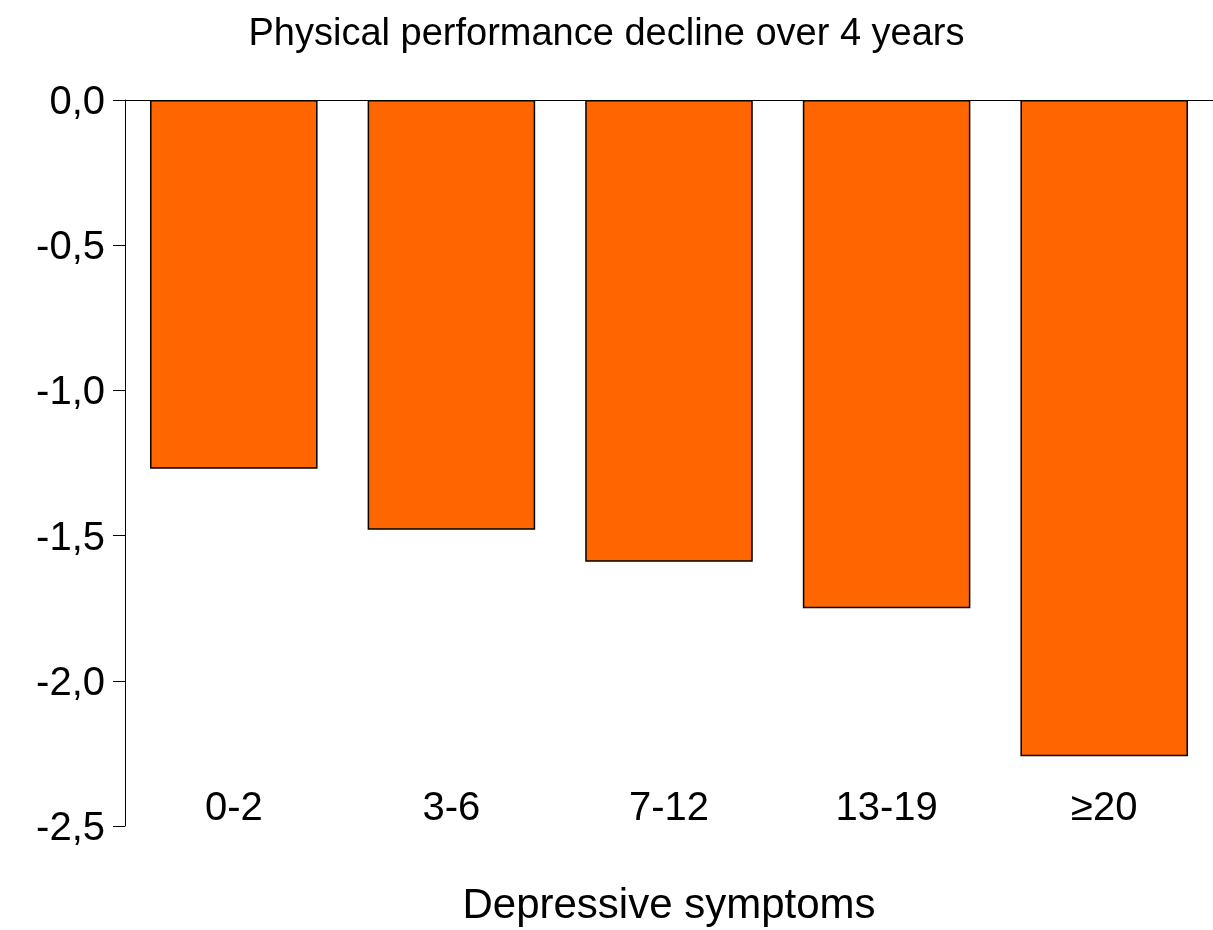  Describe the element at coordinates (451, 806) in the screenshot. I see `x-tick-label: 3-6` at that location.